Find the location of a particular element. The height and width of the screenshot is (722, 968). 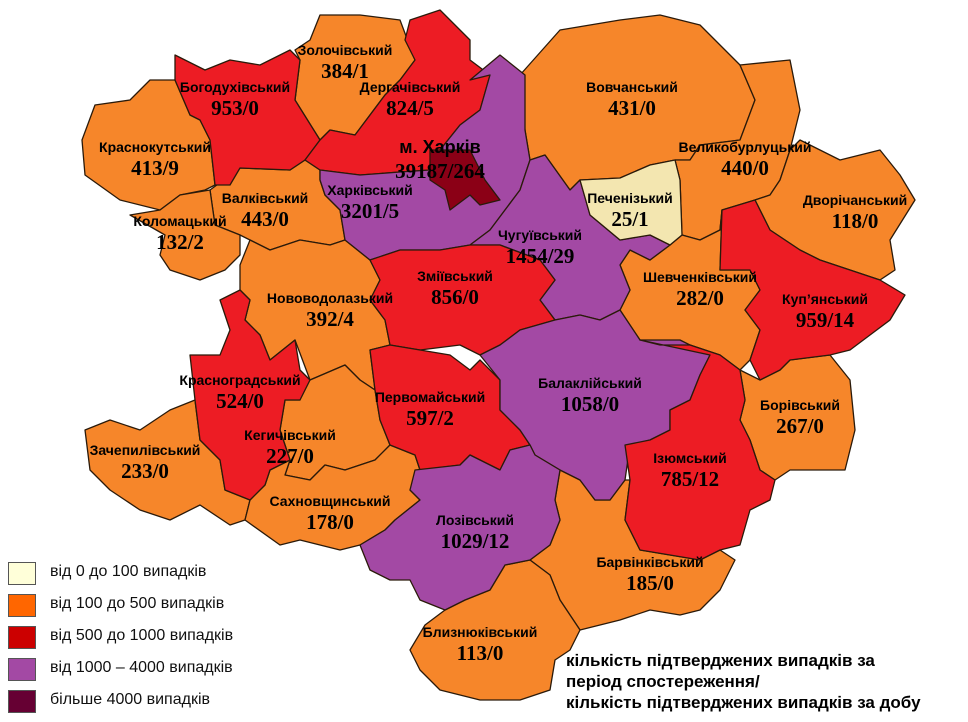

legend-label: від 500 до 1000 випадків is located at coordinates (142, 635).